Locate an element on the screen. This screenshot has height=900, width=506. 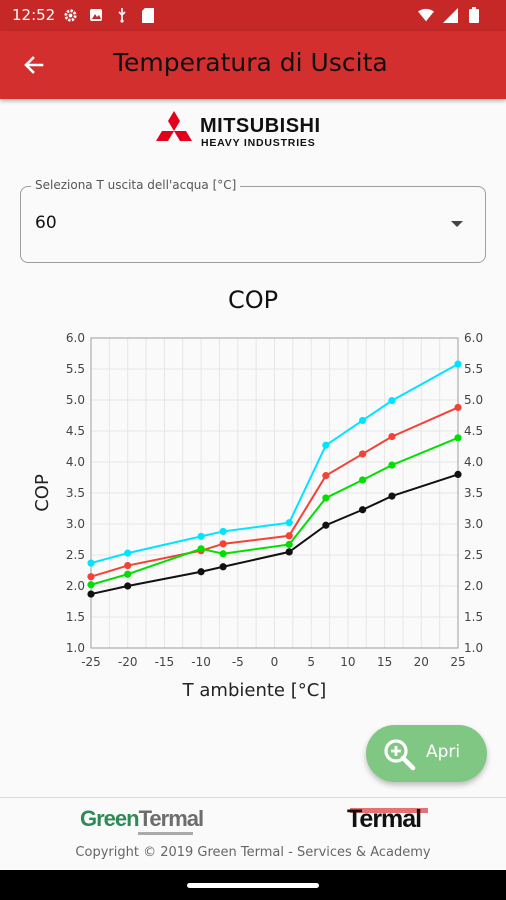
y-tick-label-left: 3.5 is located at coordinates (75, 493).